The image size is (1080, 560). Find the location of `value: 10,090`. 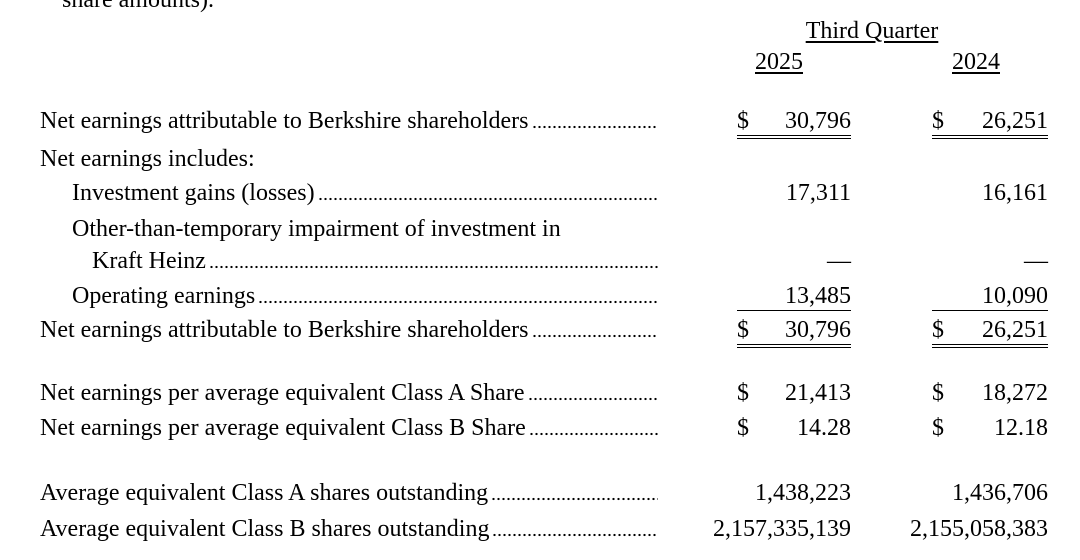

value: 10,090 is located at coordinates (1015, 296).